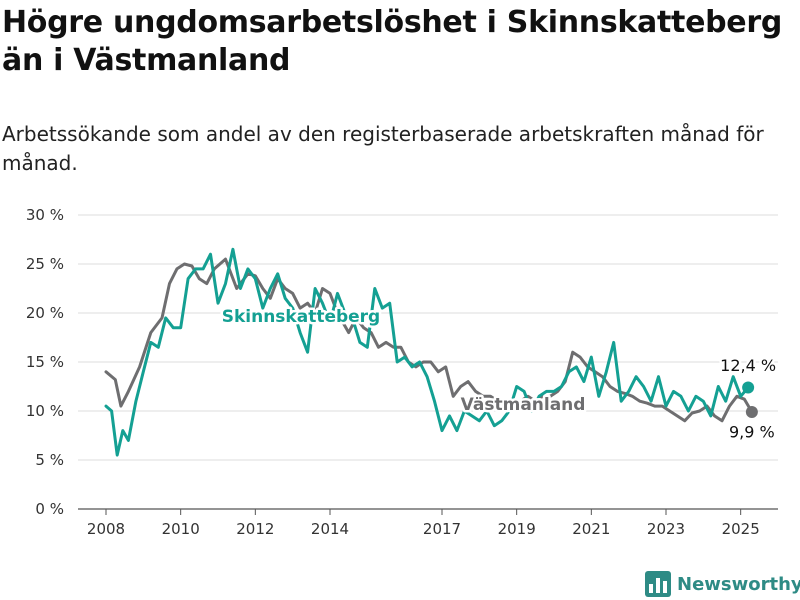 The height and width of the screenshot is (600, 800). Describe the element at coordinates (752, 431) in the screenshot. I see `end-value-label-vastmanland: 9,9 %` at that location.